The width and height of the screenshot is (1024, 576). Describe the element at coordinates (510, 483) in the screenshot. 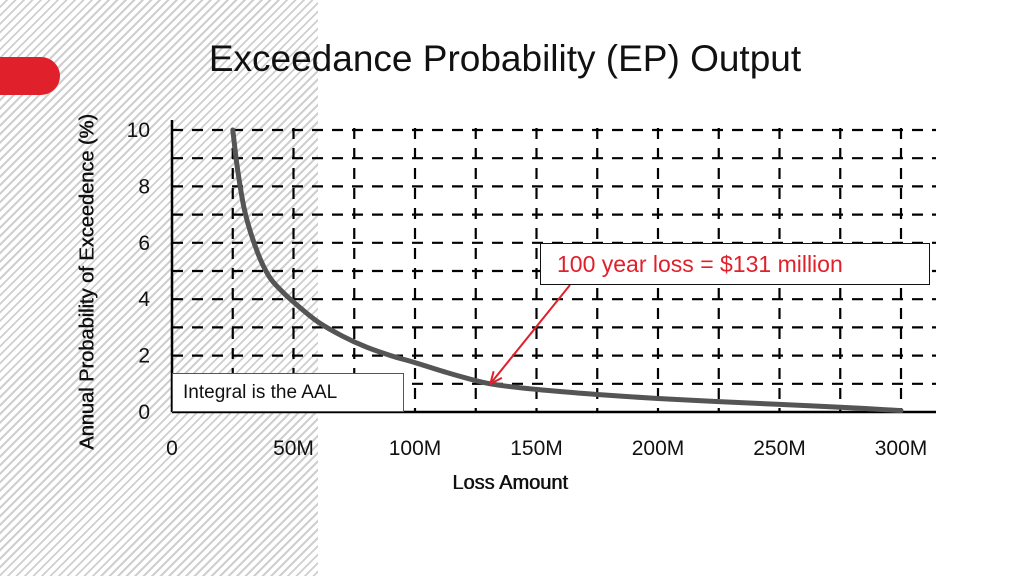

I see `x-axis-label: Loss Amount` at that location.